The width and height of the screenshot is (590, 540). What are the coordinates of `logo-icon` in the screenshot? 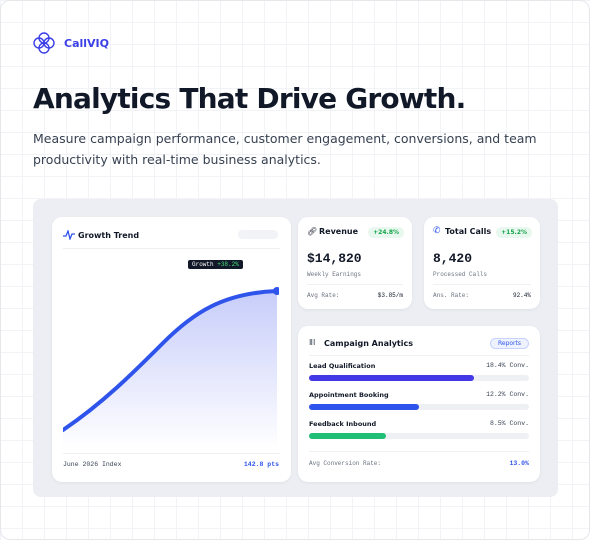 It's located at (44, 43).